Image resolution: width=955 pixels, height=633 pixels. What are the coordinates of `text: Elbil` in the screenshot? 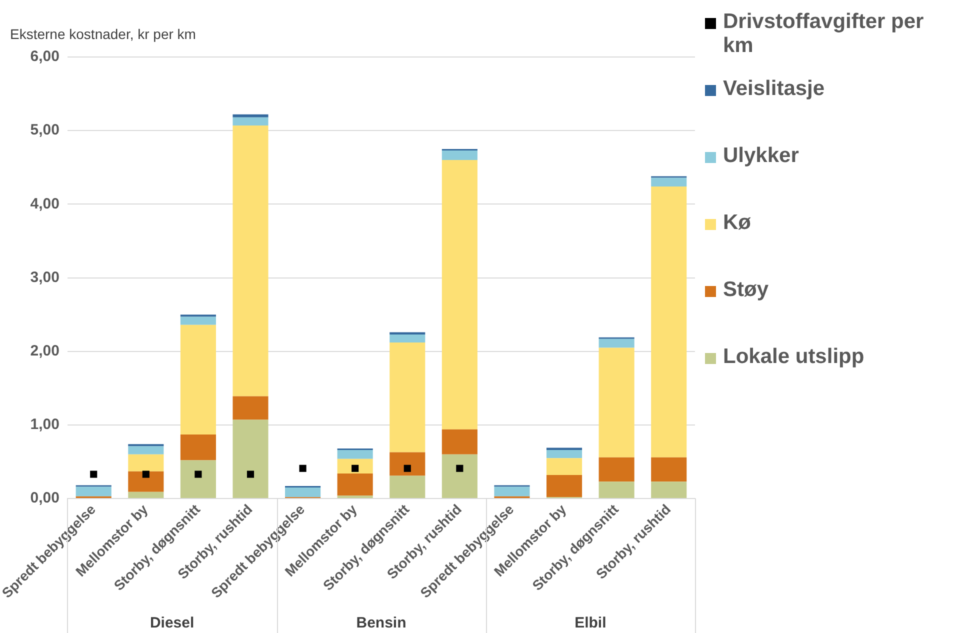 It's located at (590, 623).